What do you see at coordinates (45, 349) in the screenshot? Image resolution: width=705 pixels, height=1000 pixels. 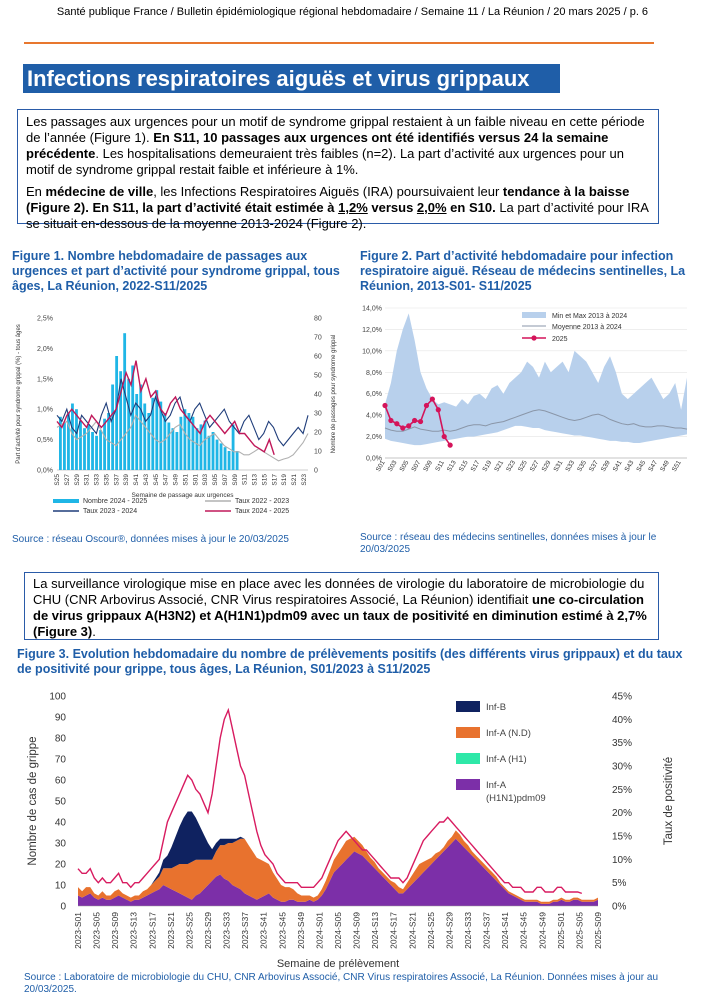 I see `y-tick-label: 2,0%` at bounding box center [45, 349].